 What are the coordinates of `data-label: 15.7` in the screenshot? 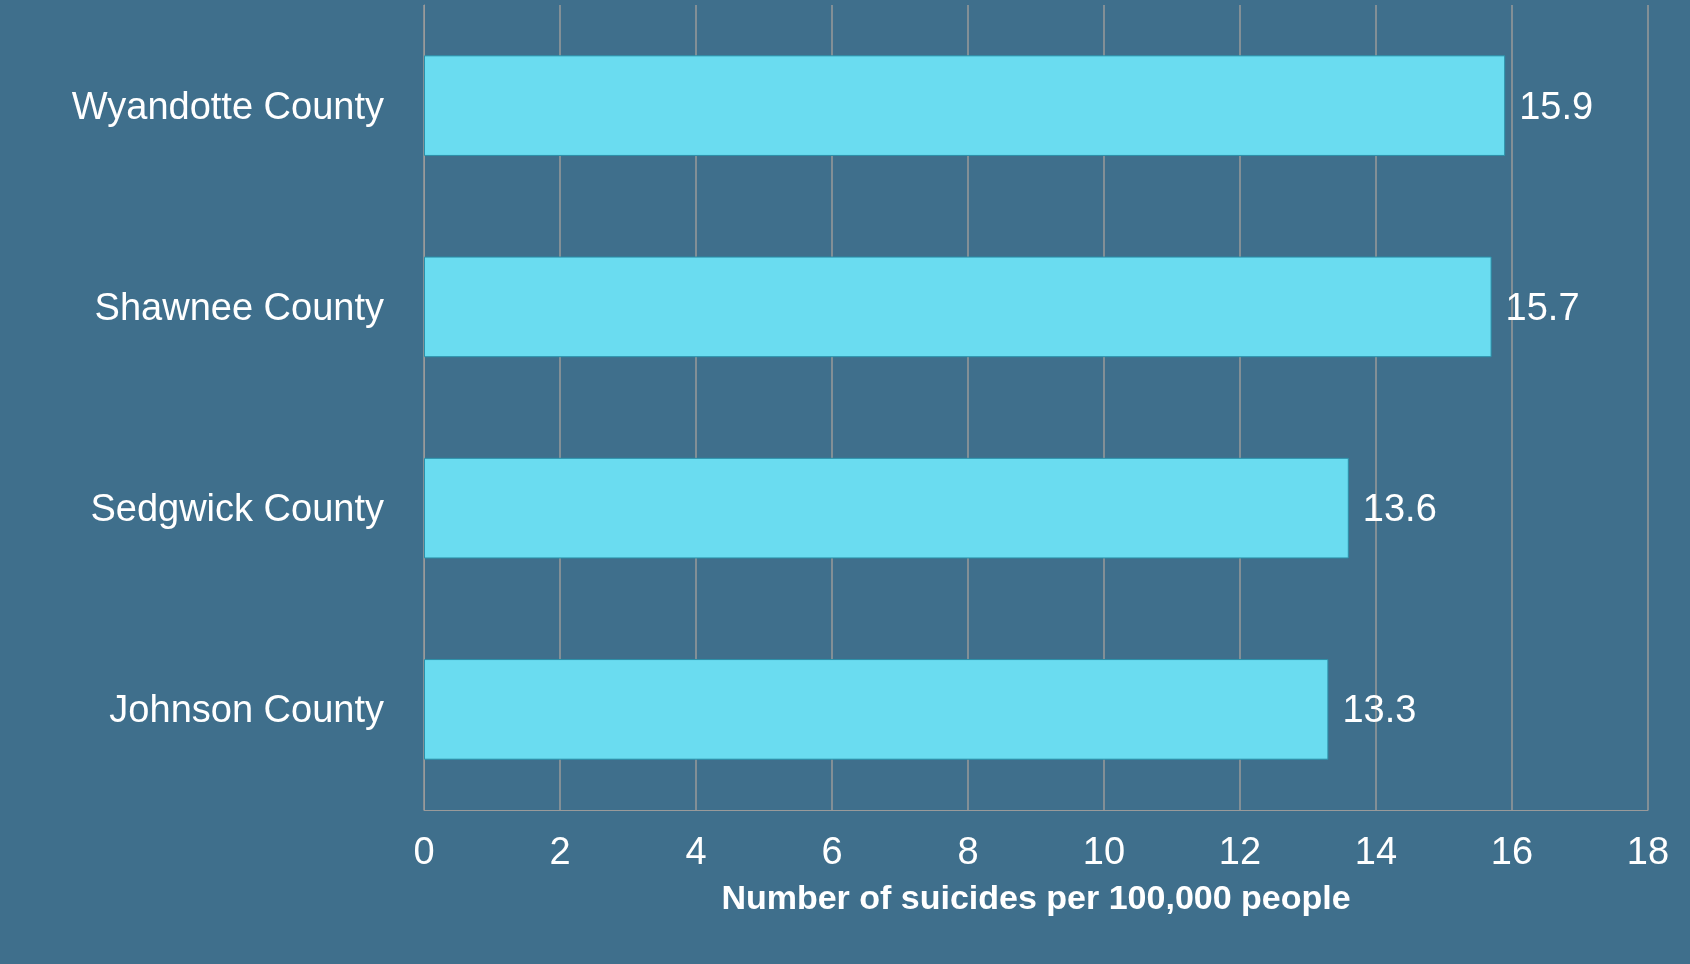 It's located at (1542, 306).